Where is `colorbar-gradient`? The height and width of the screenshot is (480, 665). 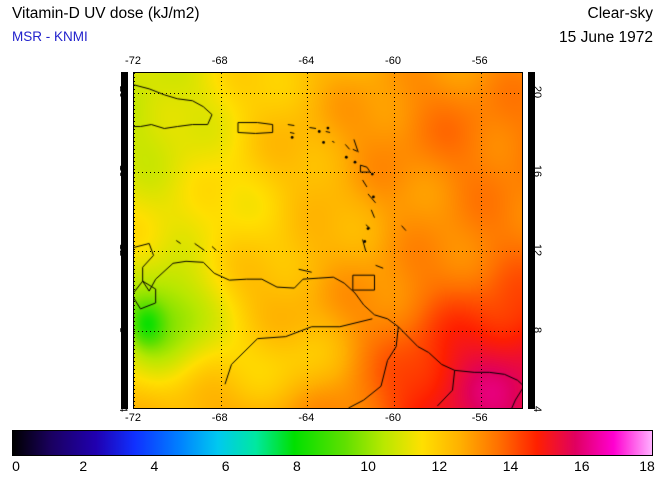
colorbar-gradient is located at coordinates (332, 443).